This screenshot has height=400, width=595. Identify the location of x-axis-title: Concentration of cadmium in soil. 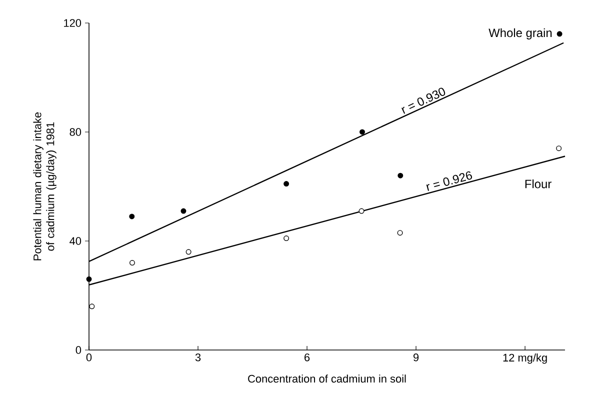
(327, 378).